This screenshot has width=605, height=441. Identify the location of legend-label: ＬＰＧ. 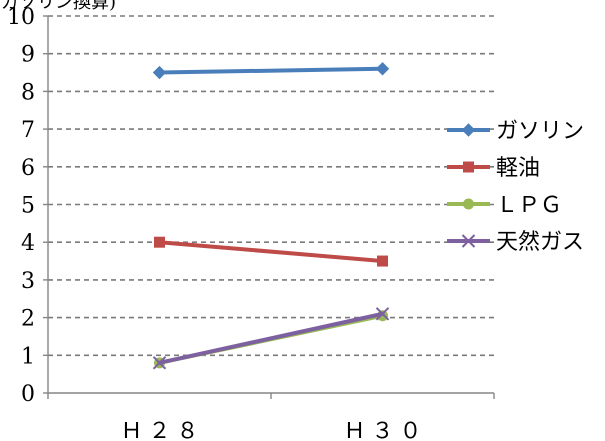
(529, 205).